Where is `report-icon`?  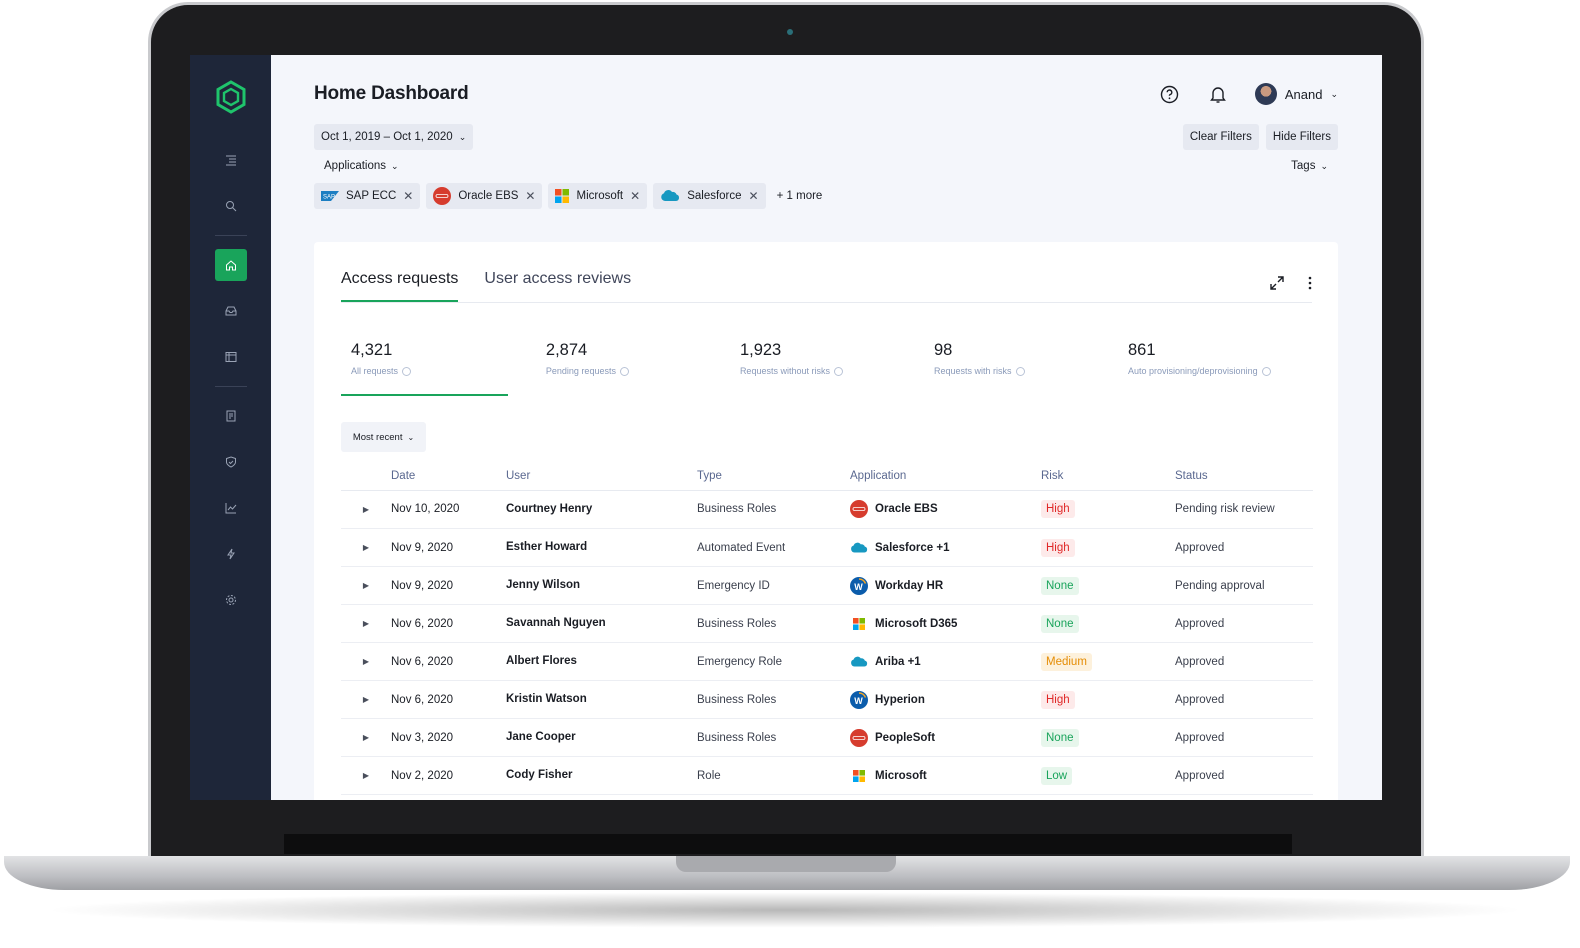 report-icon is located at coordinates (231, 416).